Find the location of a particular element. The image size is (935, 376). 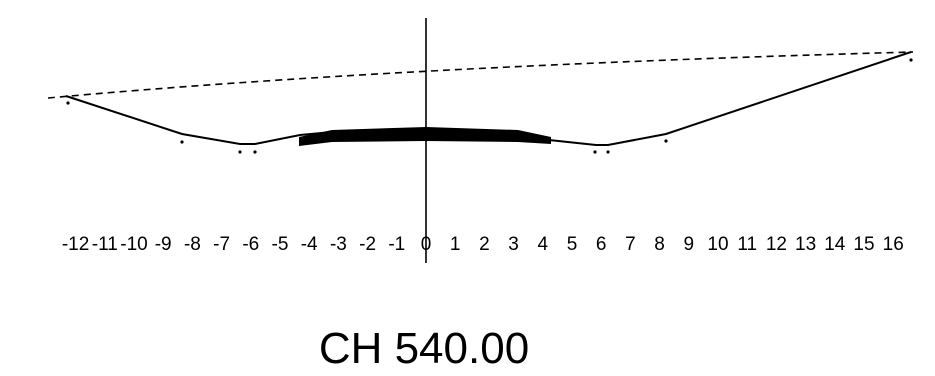

offset-tick-label: 13 is located at coordinates (805, 244).